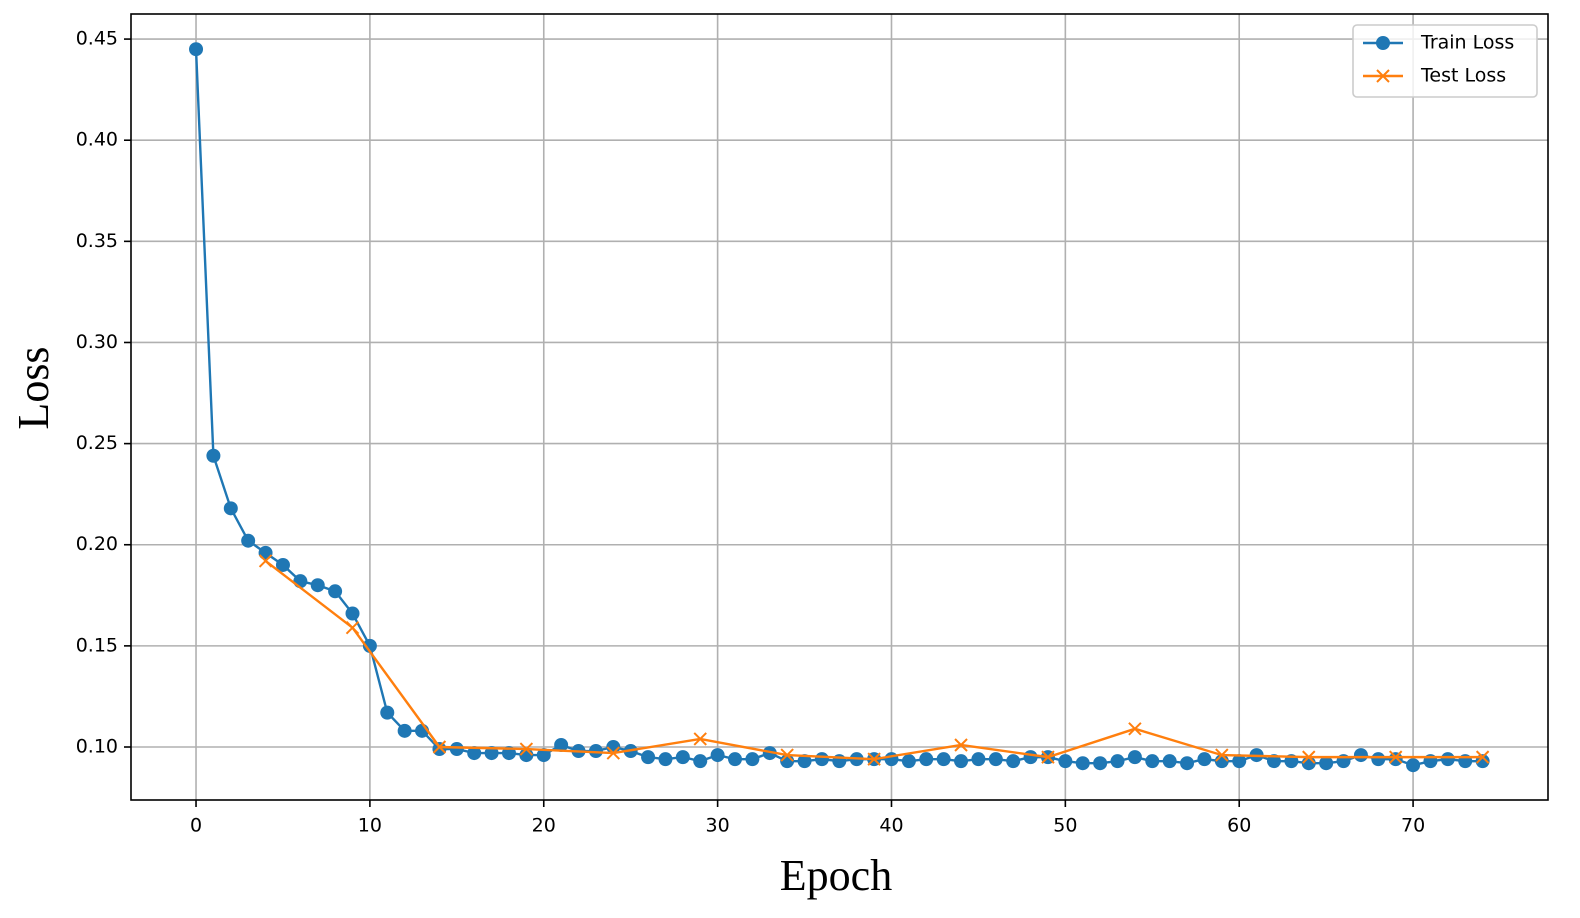 Image resolution: width=1580 pixels, height=918 pixels. What do you see at coordinates (33, 387) in the screenshot?
I see `y-axis-label: Loss` at bounding box center [33, 387].